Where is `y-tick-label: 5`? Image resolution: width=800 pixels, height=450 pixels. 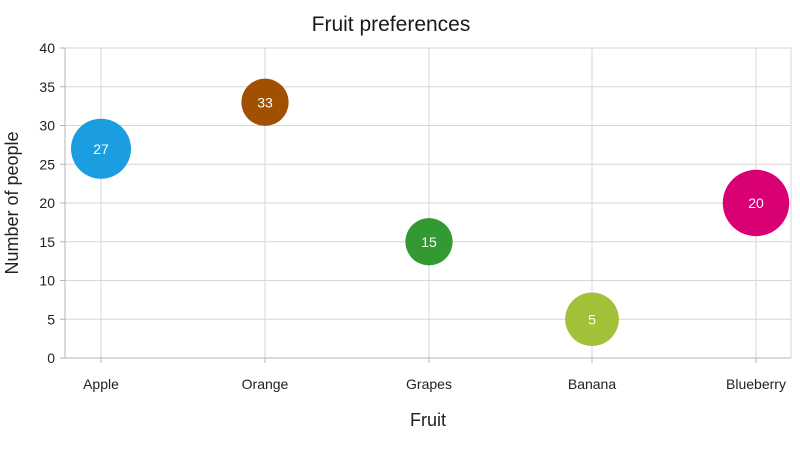 y-tick-label: 5 is located at coordinates (51, 319).